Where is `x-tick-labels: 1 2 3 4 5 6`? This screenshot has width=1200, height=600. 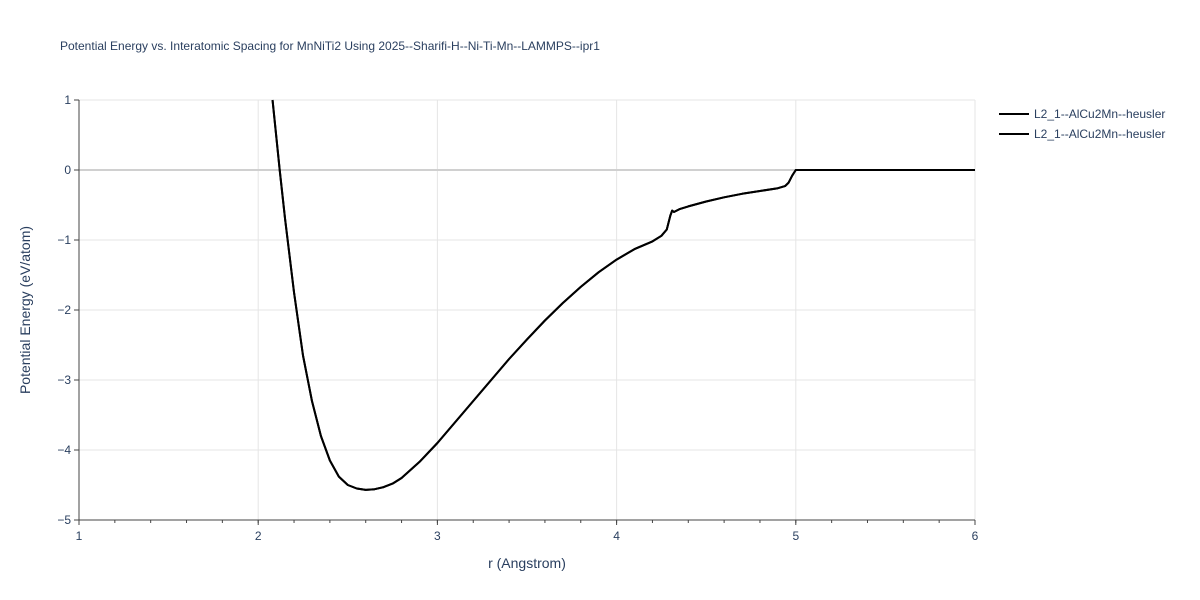 x-tick-labels: 1 2 3 4 5 6 is located at coordinates (527, 536).